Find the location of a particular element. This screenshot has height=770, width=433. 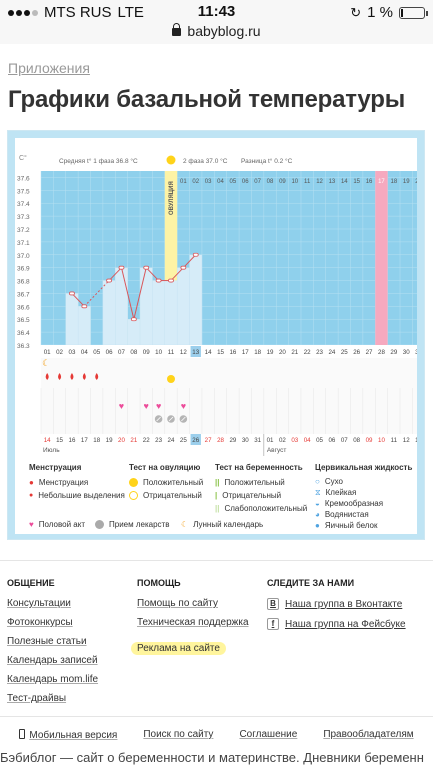

top-day-label: 02 is located at coordinates (195, 182).